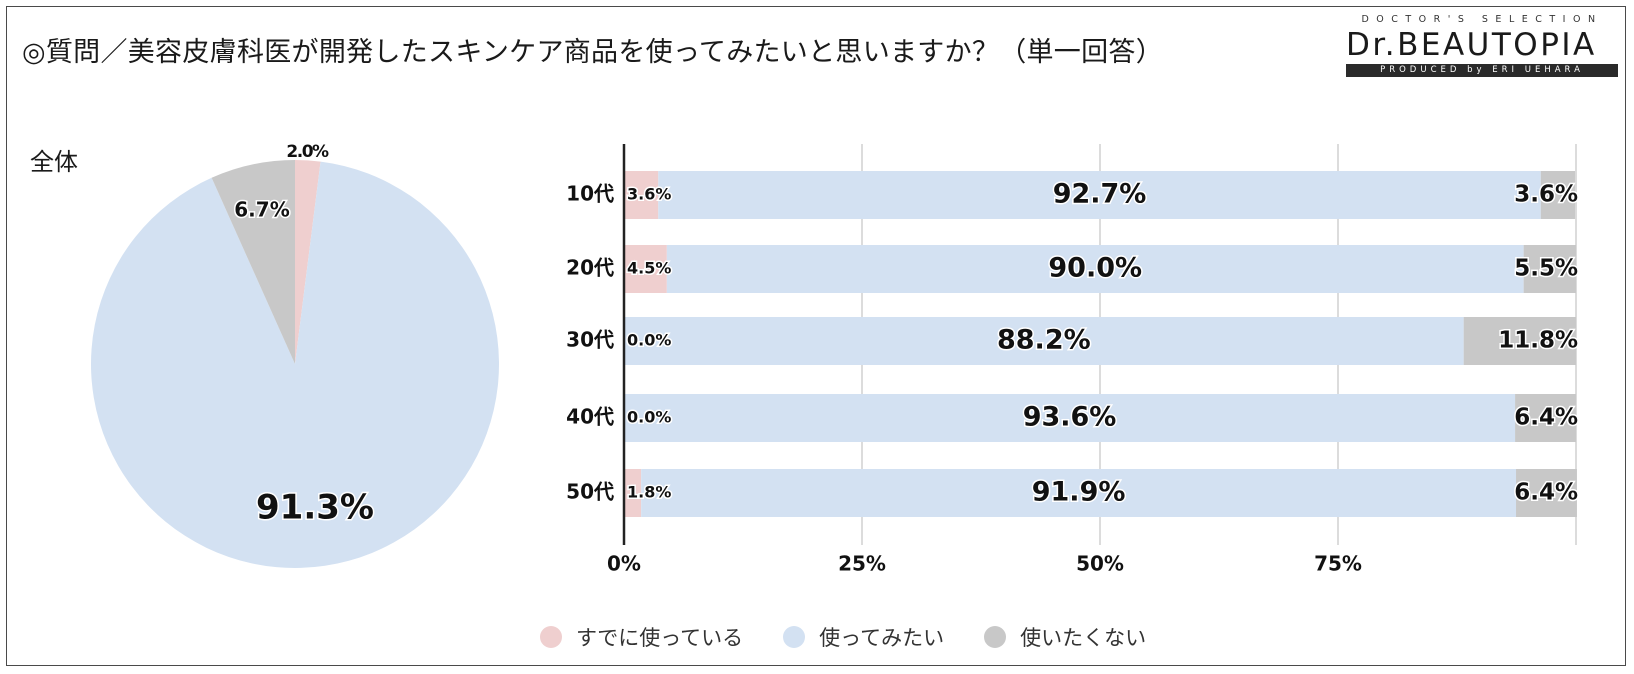 This screenshot has width=1634, height=674. Describe the element at coordinates (1338, 564) in the screenshot. I see `x-tick-label: 75%` at that location.